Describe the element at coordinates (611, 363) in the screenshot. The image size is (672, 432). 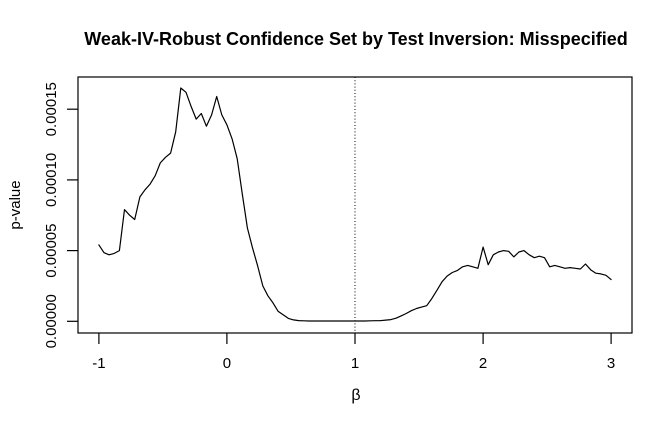
I see `x-tick-label: 3` at that location.